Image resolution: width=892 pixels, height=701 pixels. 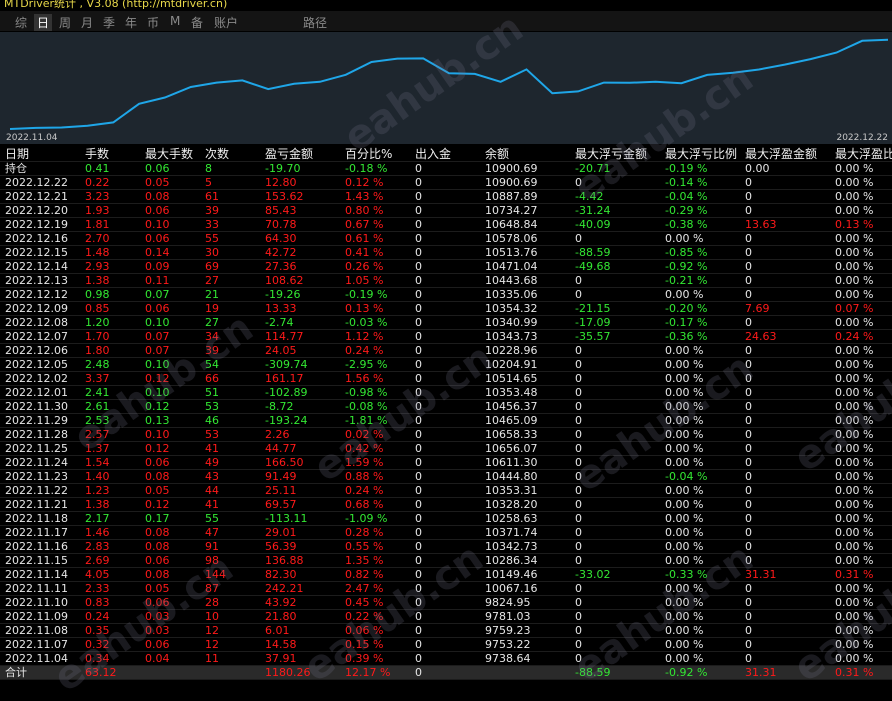 What do you see at coordinates (212, 309) in the screenshot?
I see `table-cell: 19` at bounding box center [212, 309].